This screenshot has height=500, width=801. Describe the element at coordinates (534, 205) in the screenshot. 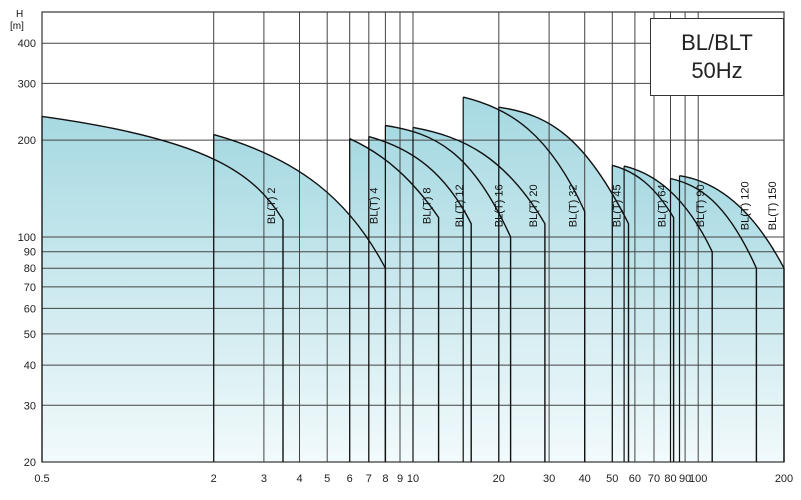

I see `model-label-5: BL(T) 20` at that location.